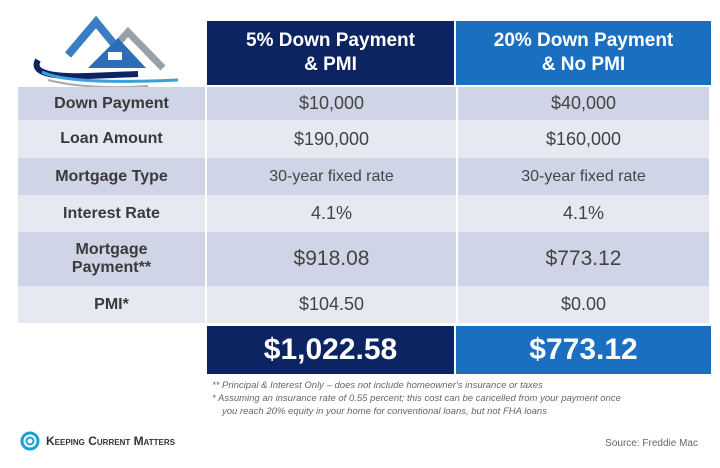 This screenshot has height=468, width=720. What do you see at coordinates (584, 213) in the screenshot?
I see `value-20pct: 4.1%` at bounding box center [584, 213].